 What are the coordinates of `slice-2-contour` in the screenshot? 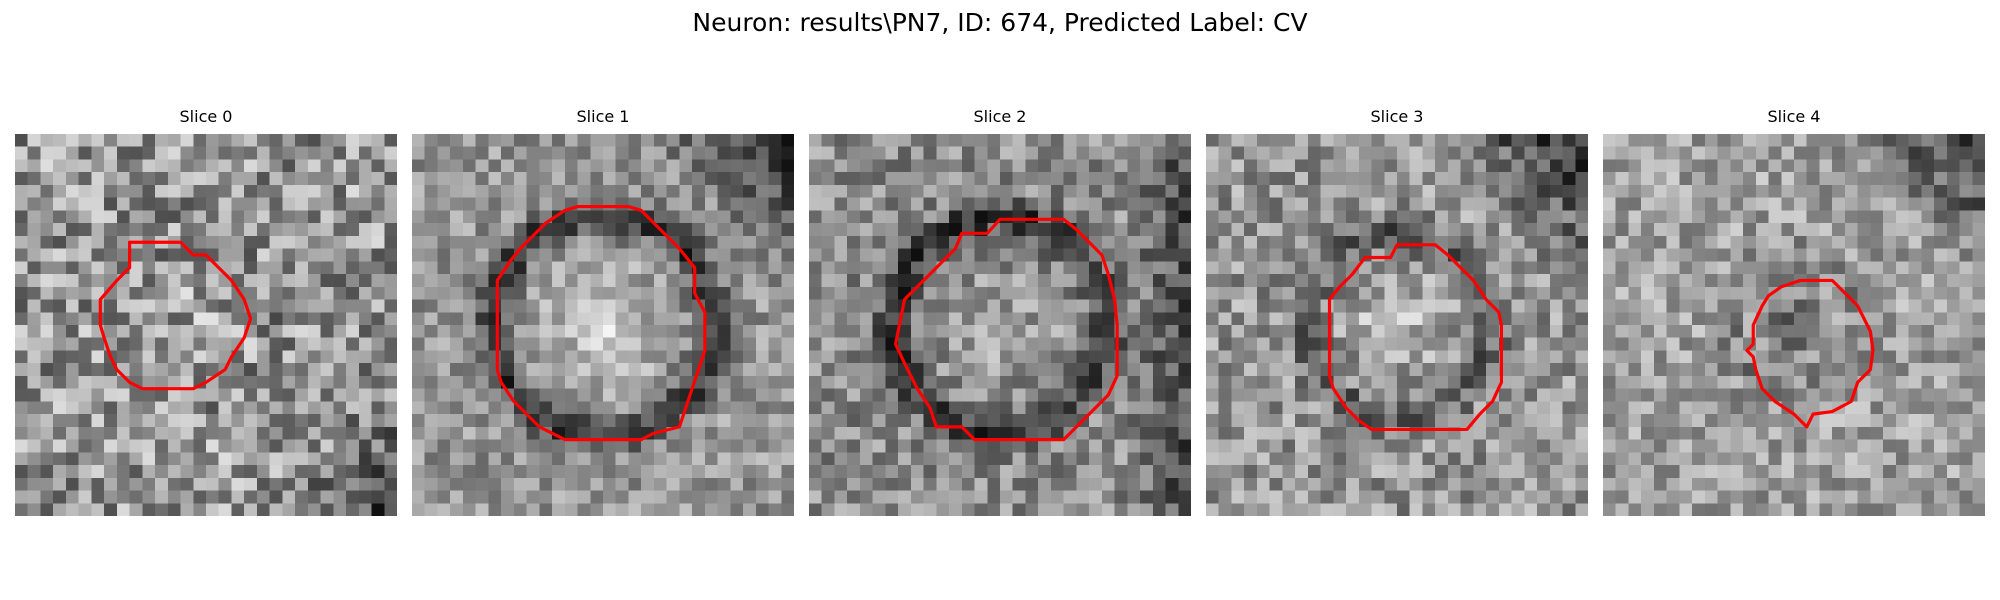 It's located at (1006, 329).